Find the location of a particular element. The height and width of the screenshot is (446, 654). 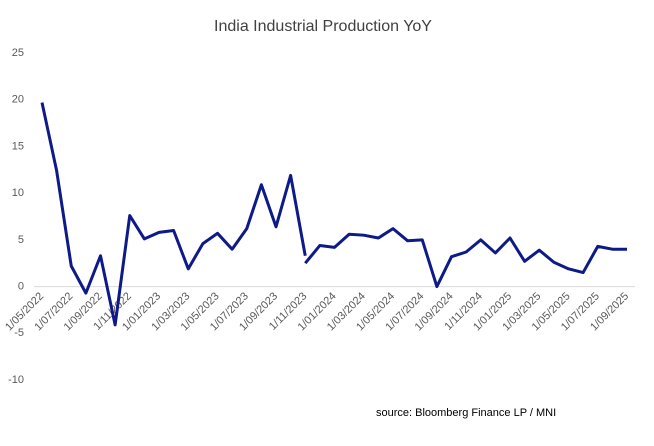

y-tick-label: 5 is located at coordinates (21, 240).